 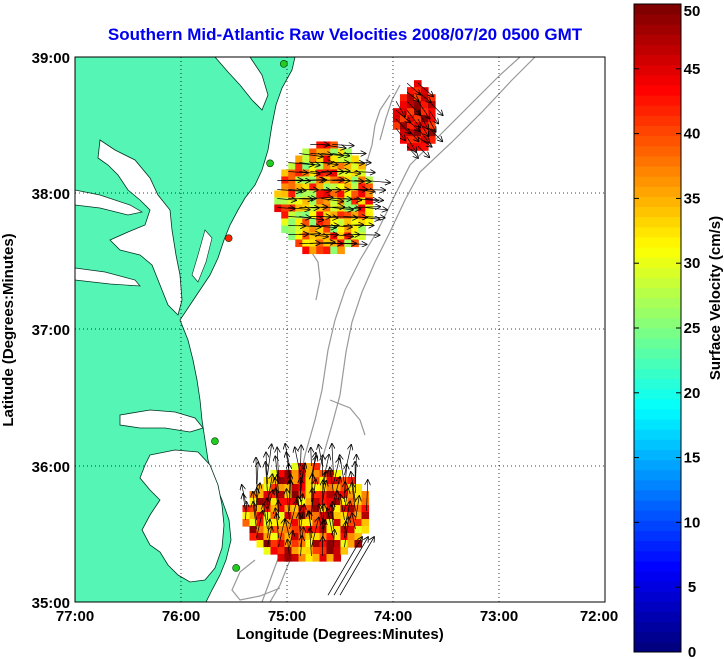 I want to click on y-tick-label: 38:00, so click(x=51, y=194).